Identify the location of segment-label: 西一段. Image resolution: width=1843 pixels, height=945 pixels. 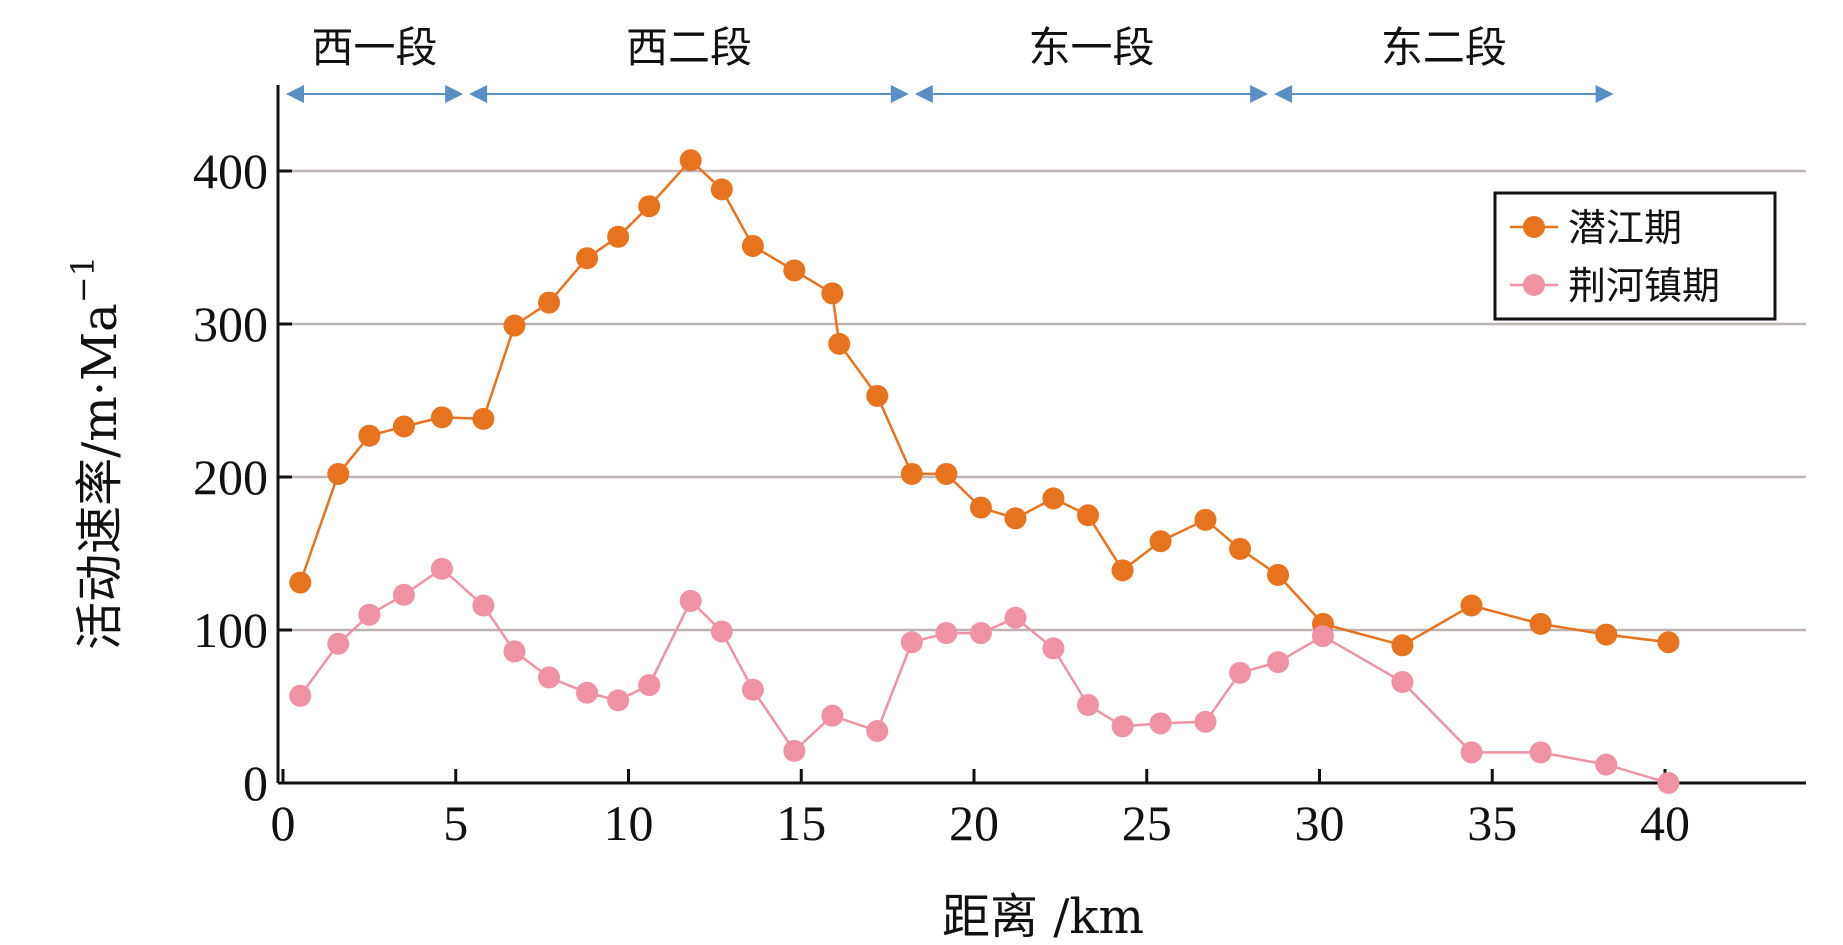
(375, 47).